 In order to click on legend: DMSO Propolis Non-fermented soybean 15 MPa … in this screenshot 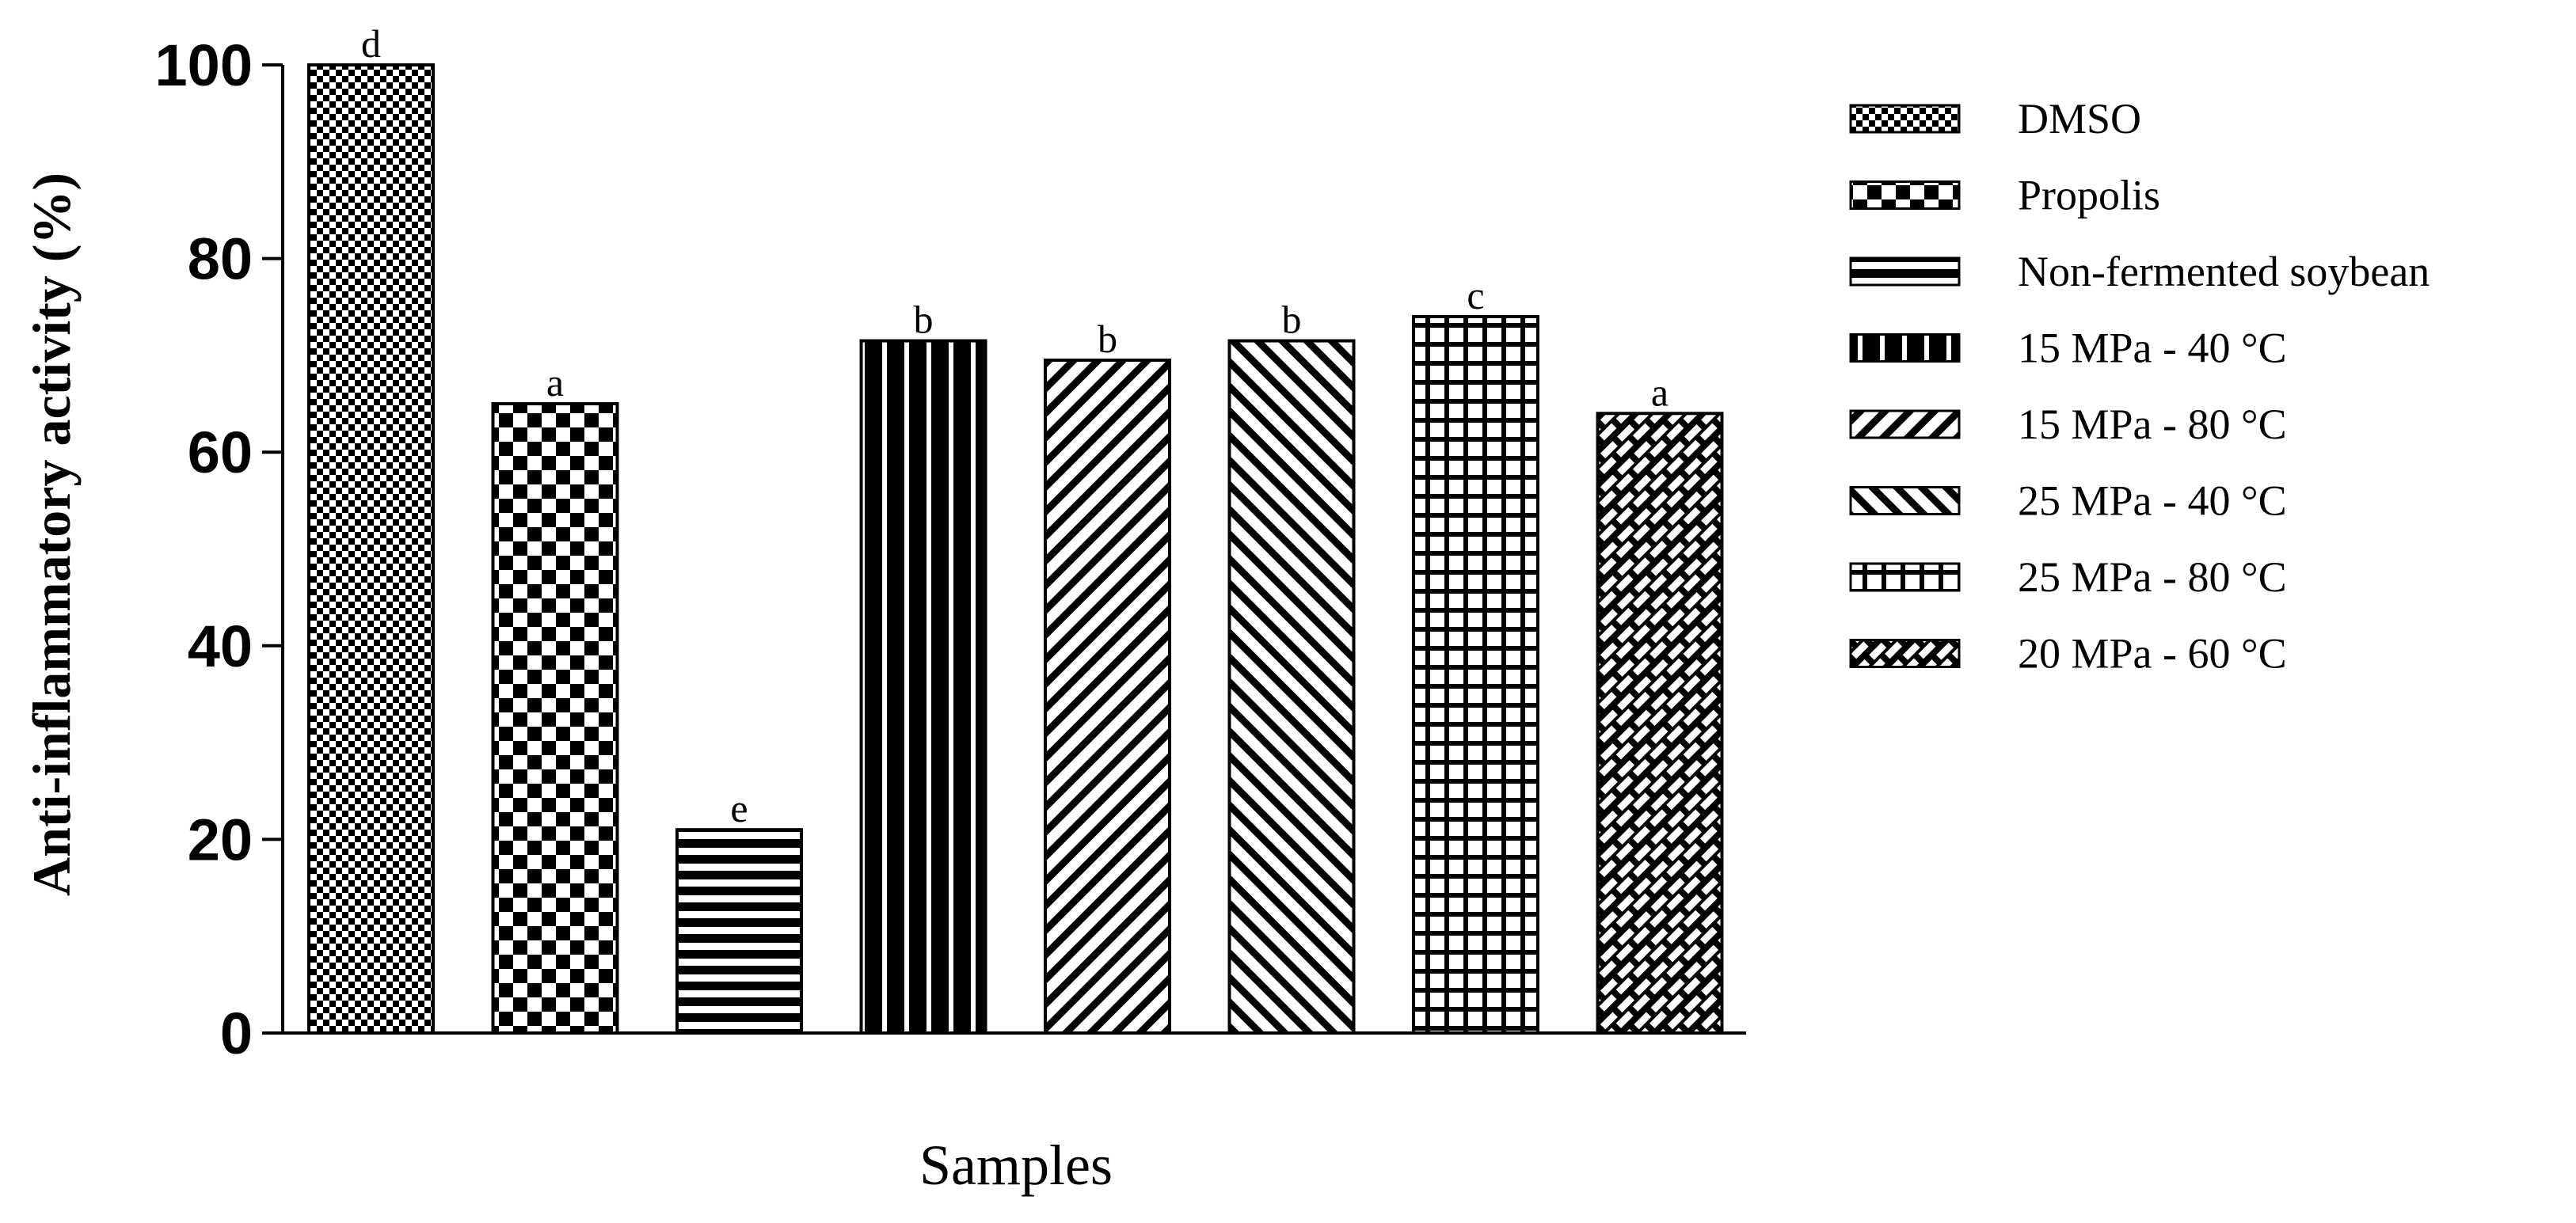, I will do `click(2139, 386)`.